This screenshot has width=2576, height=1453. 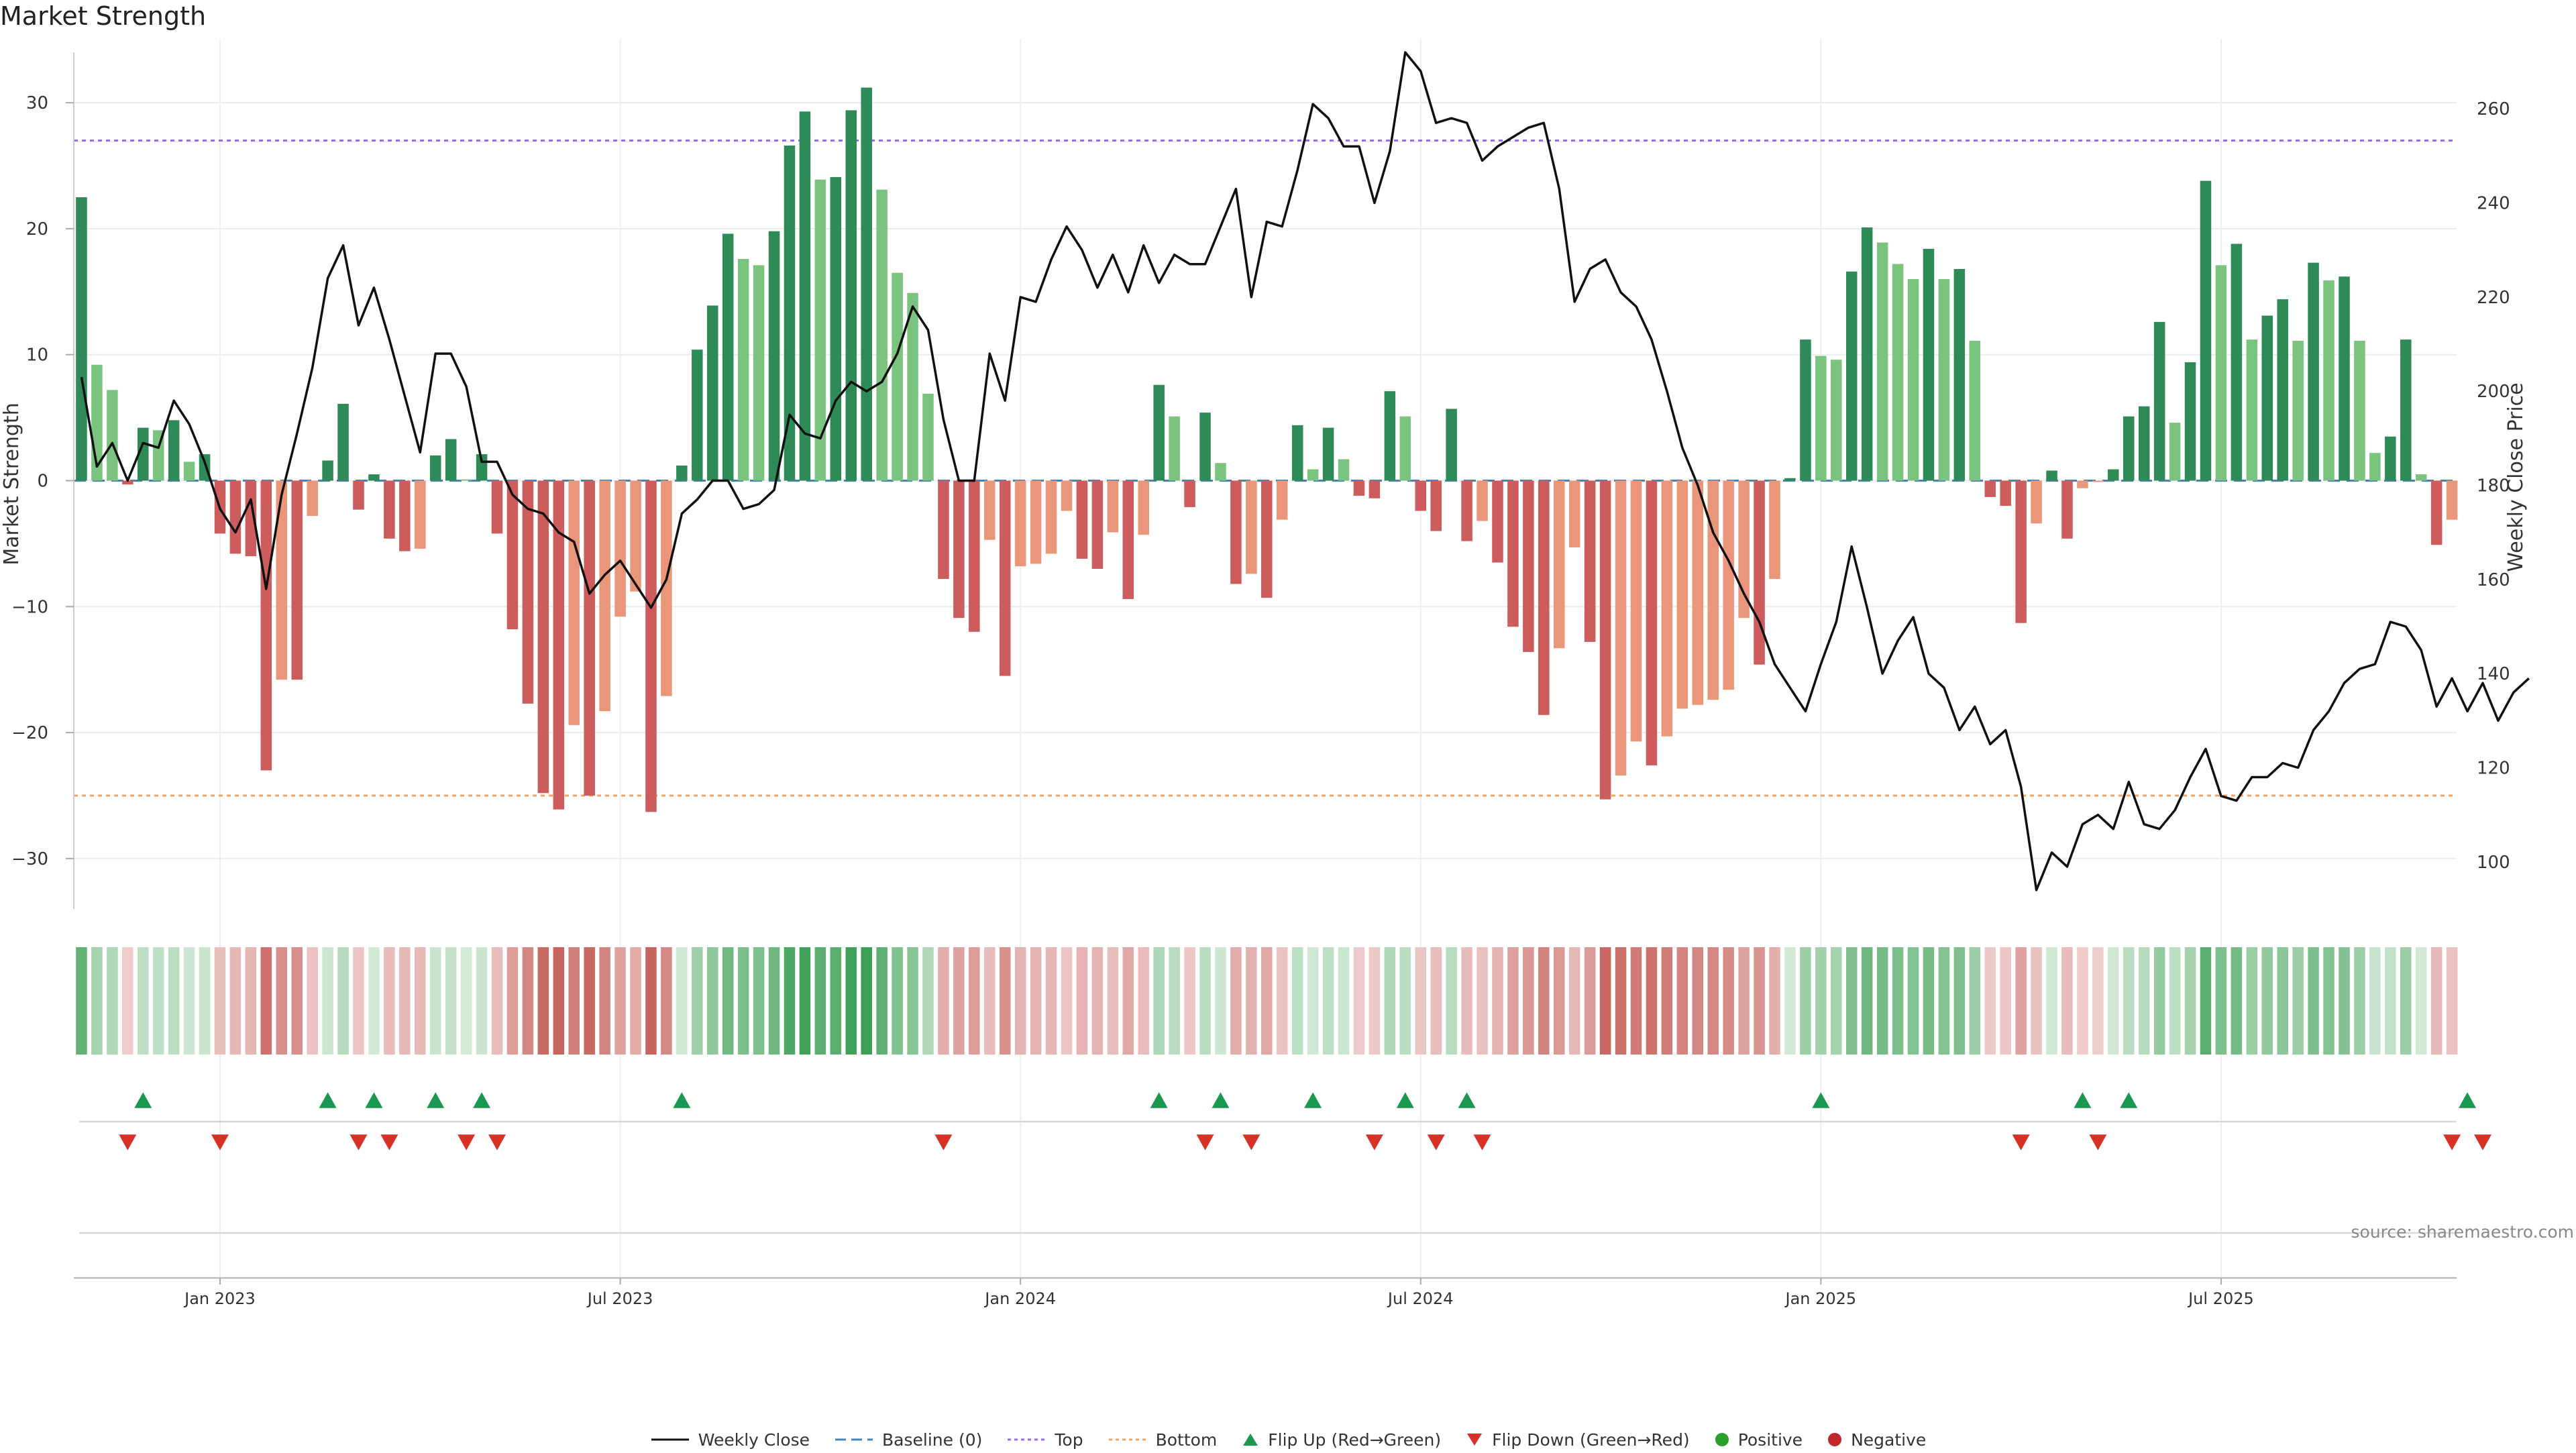 I want to click on y2-tick-label: 120, so click(x=2493, y=769).